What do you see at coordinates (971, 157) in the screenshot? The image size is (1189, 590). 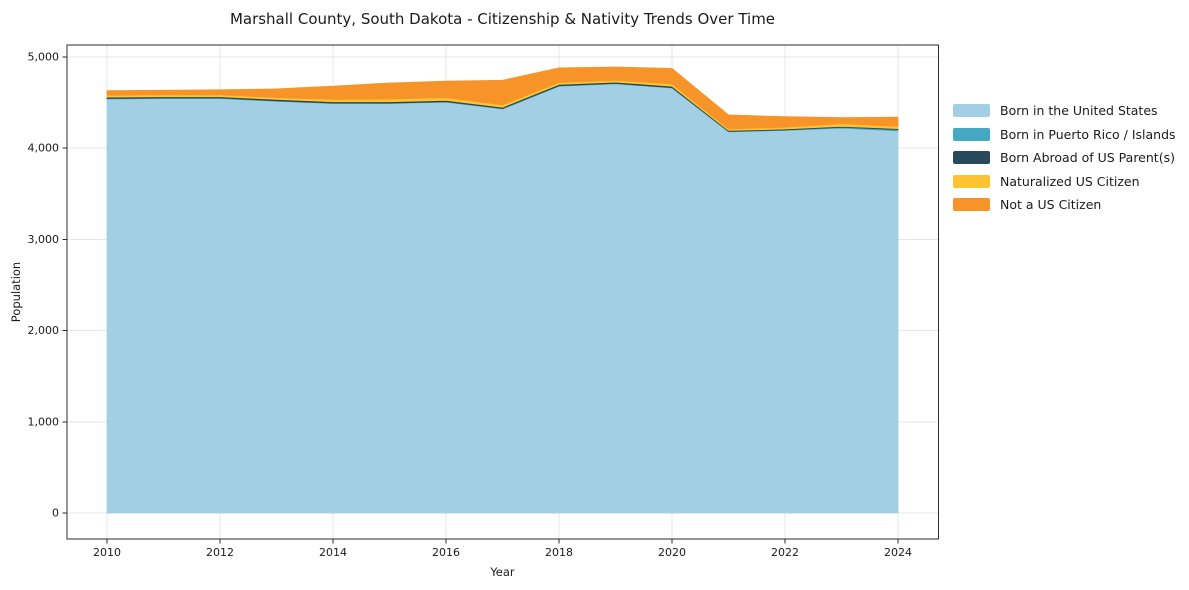 I see `legend-swatch-born-abroad-icon` at bounding box center [971, 157].